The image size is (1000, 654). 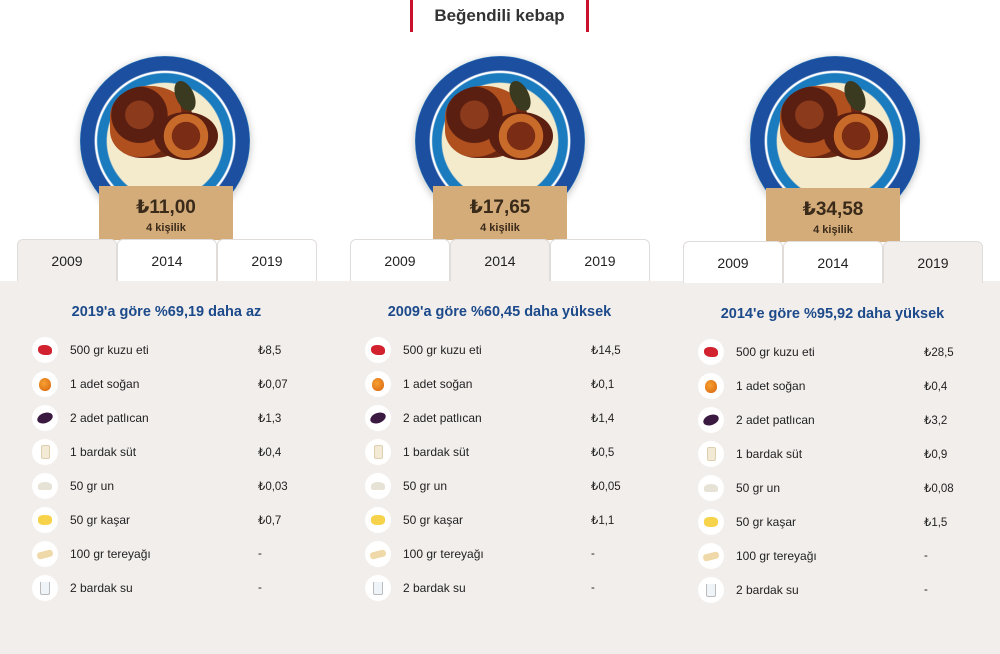 What do you see at coordinates (270, 419) in the screenshot?
I see `ingredient-price: ₺1,3` at bounding box center [270, 419].